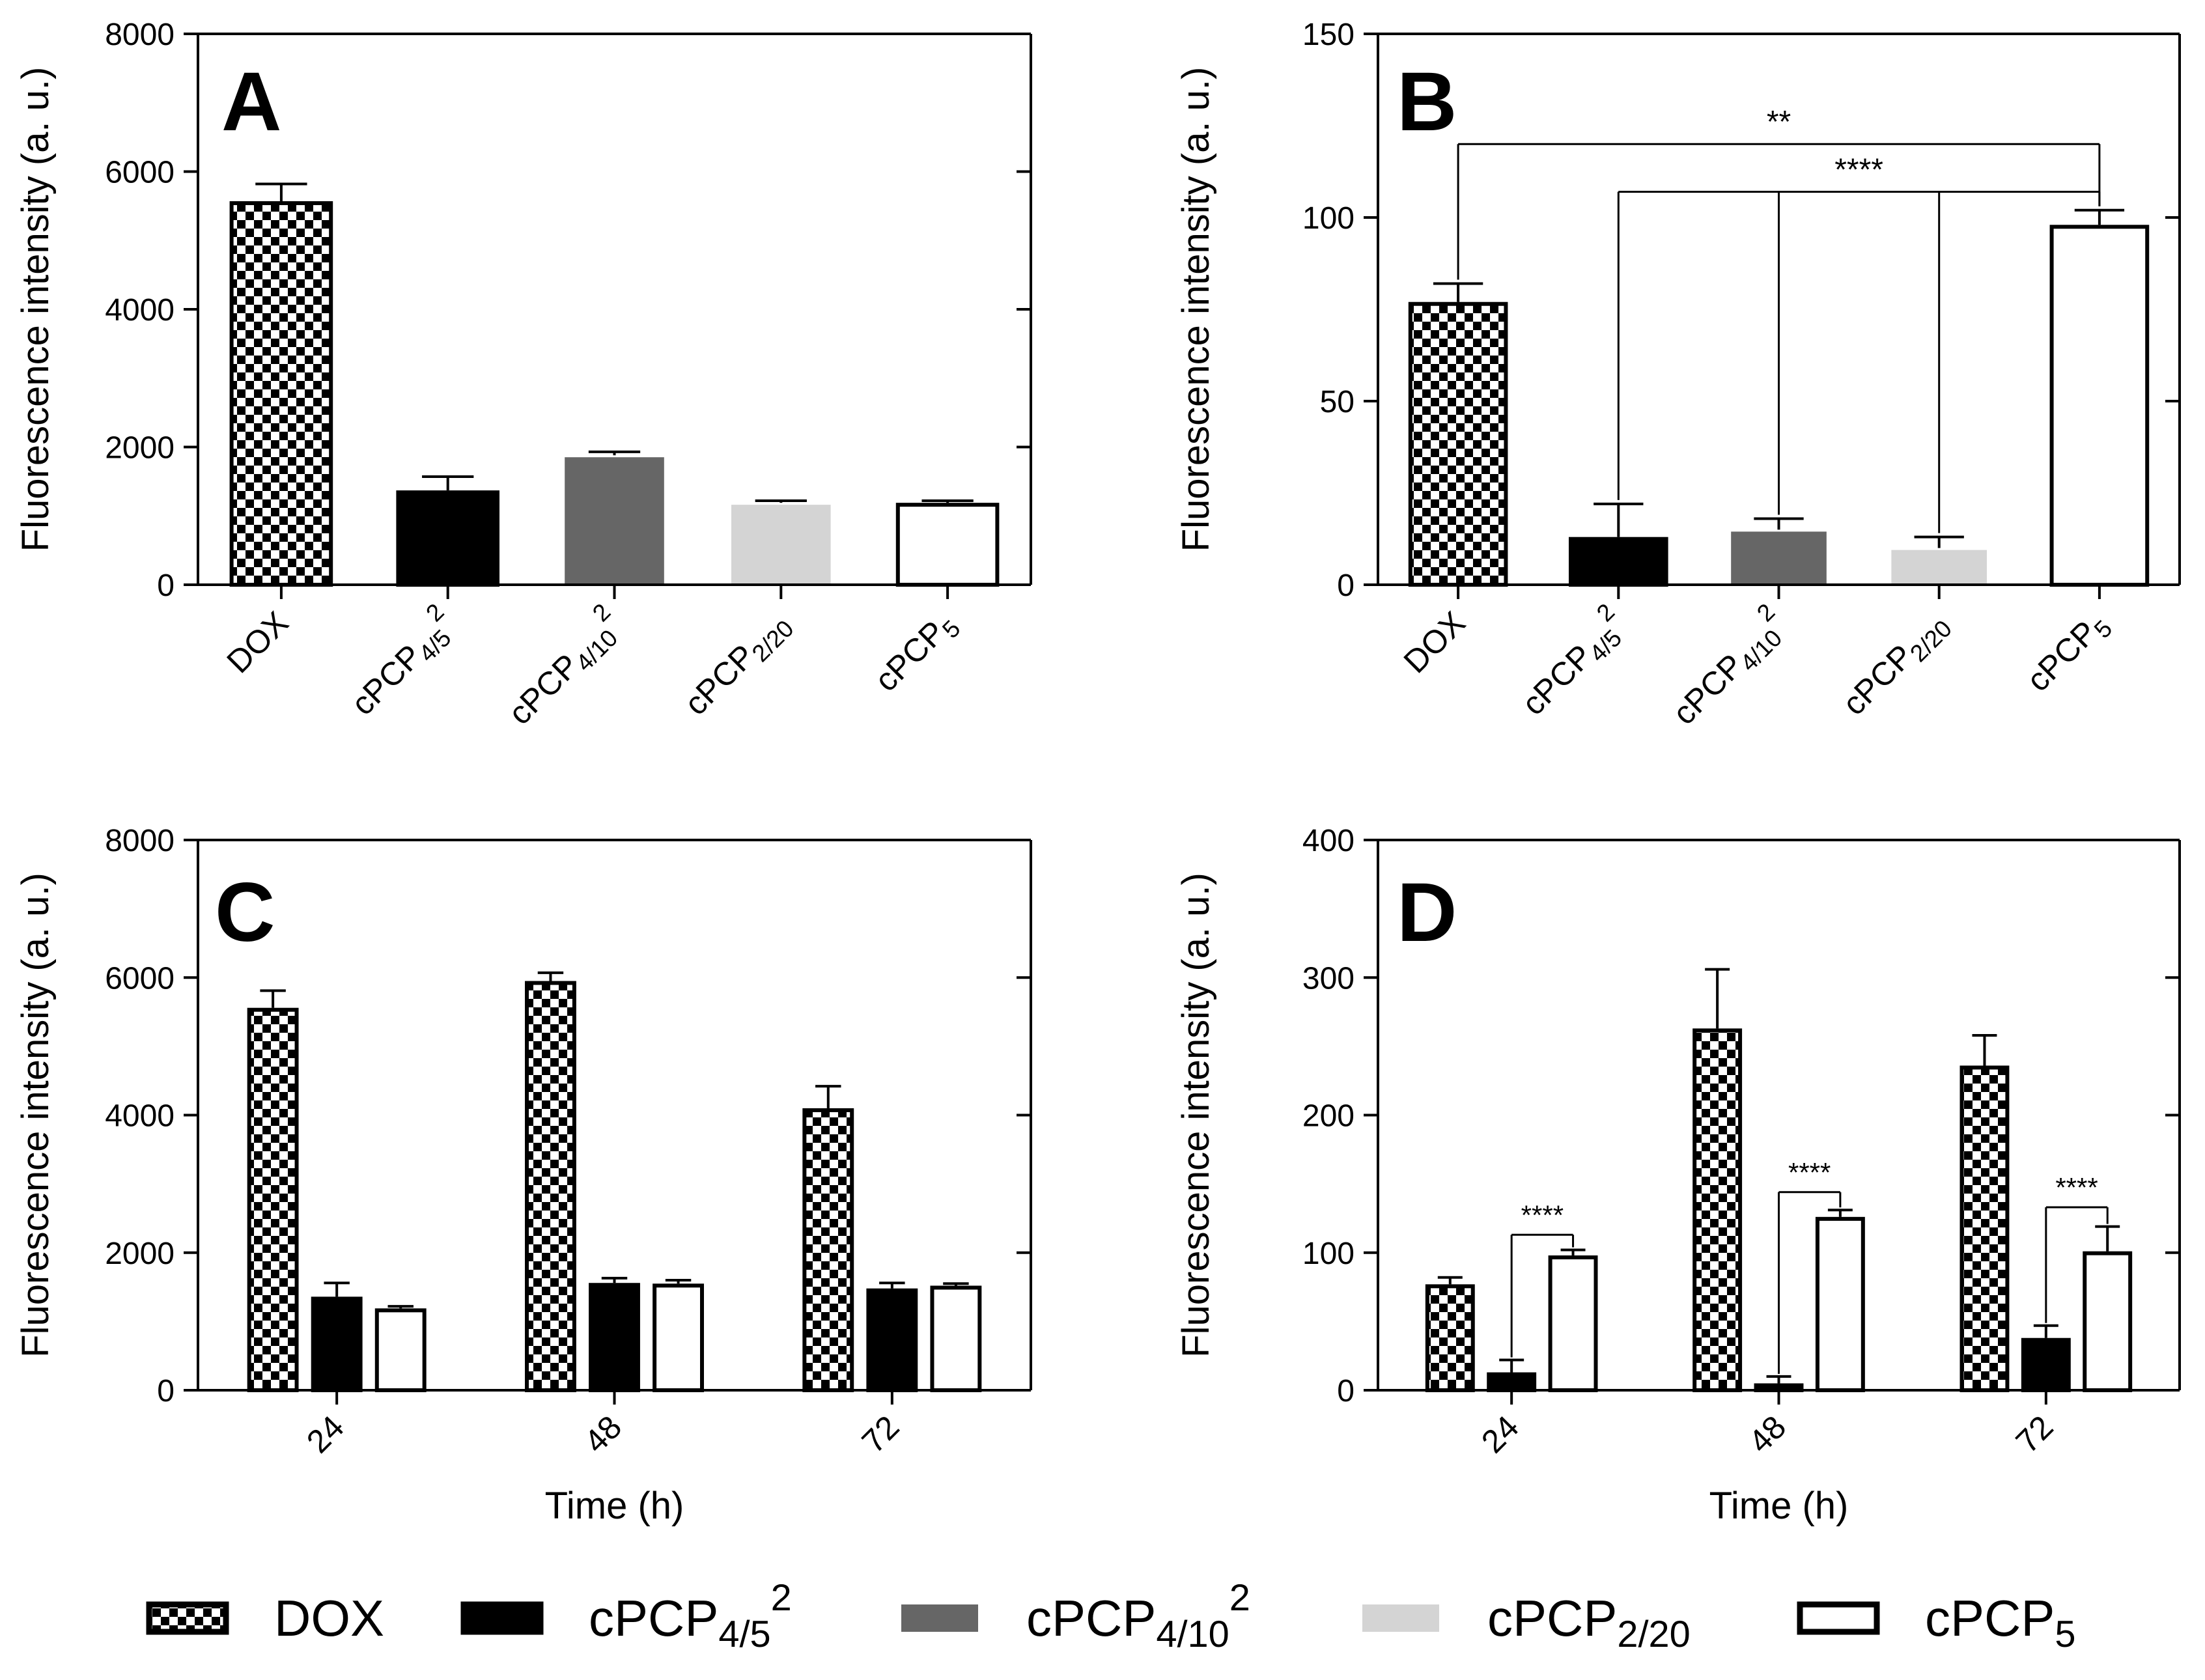 The height and width of the screenshot is (1680, 2205). Describe the element at coordinates (1338, 402) in the screenshot. I see `y-tick-label: 50` at that location.